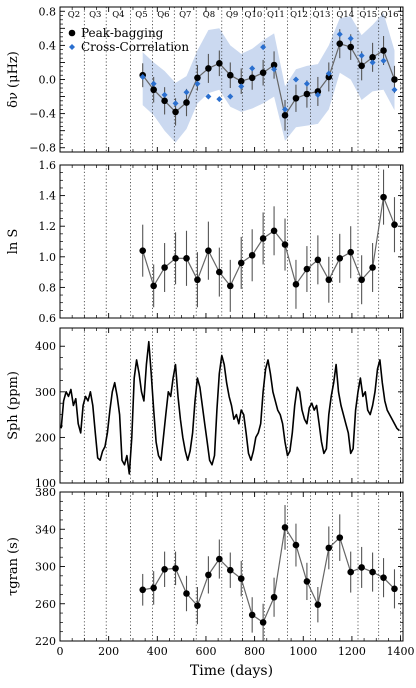 The height and width of the screenshot is (688, 416). What do you see at coordinates (48, 318) in the screenshot?
I see `y-tick-label: 0.6` at bounding box center [48, 318].